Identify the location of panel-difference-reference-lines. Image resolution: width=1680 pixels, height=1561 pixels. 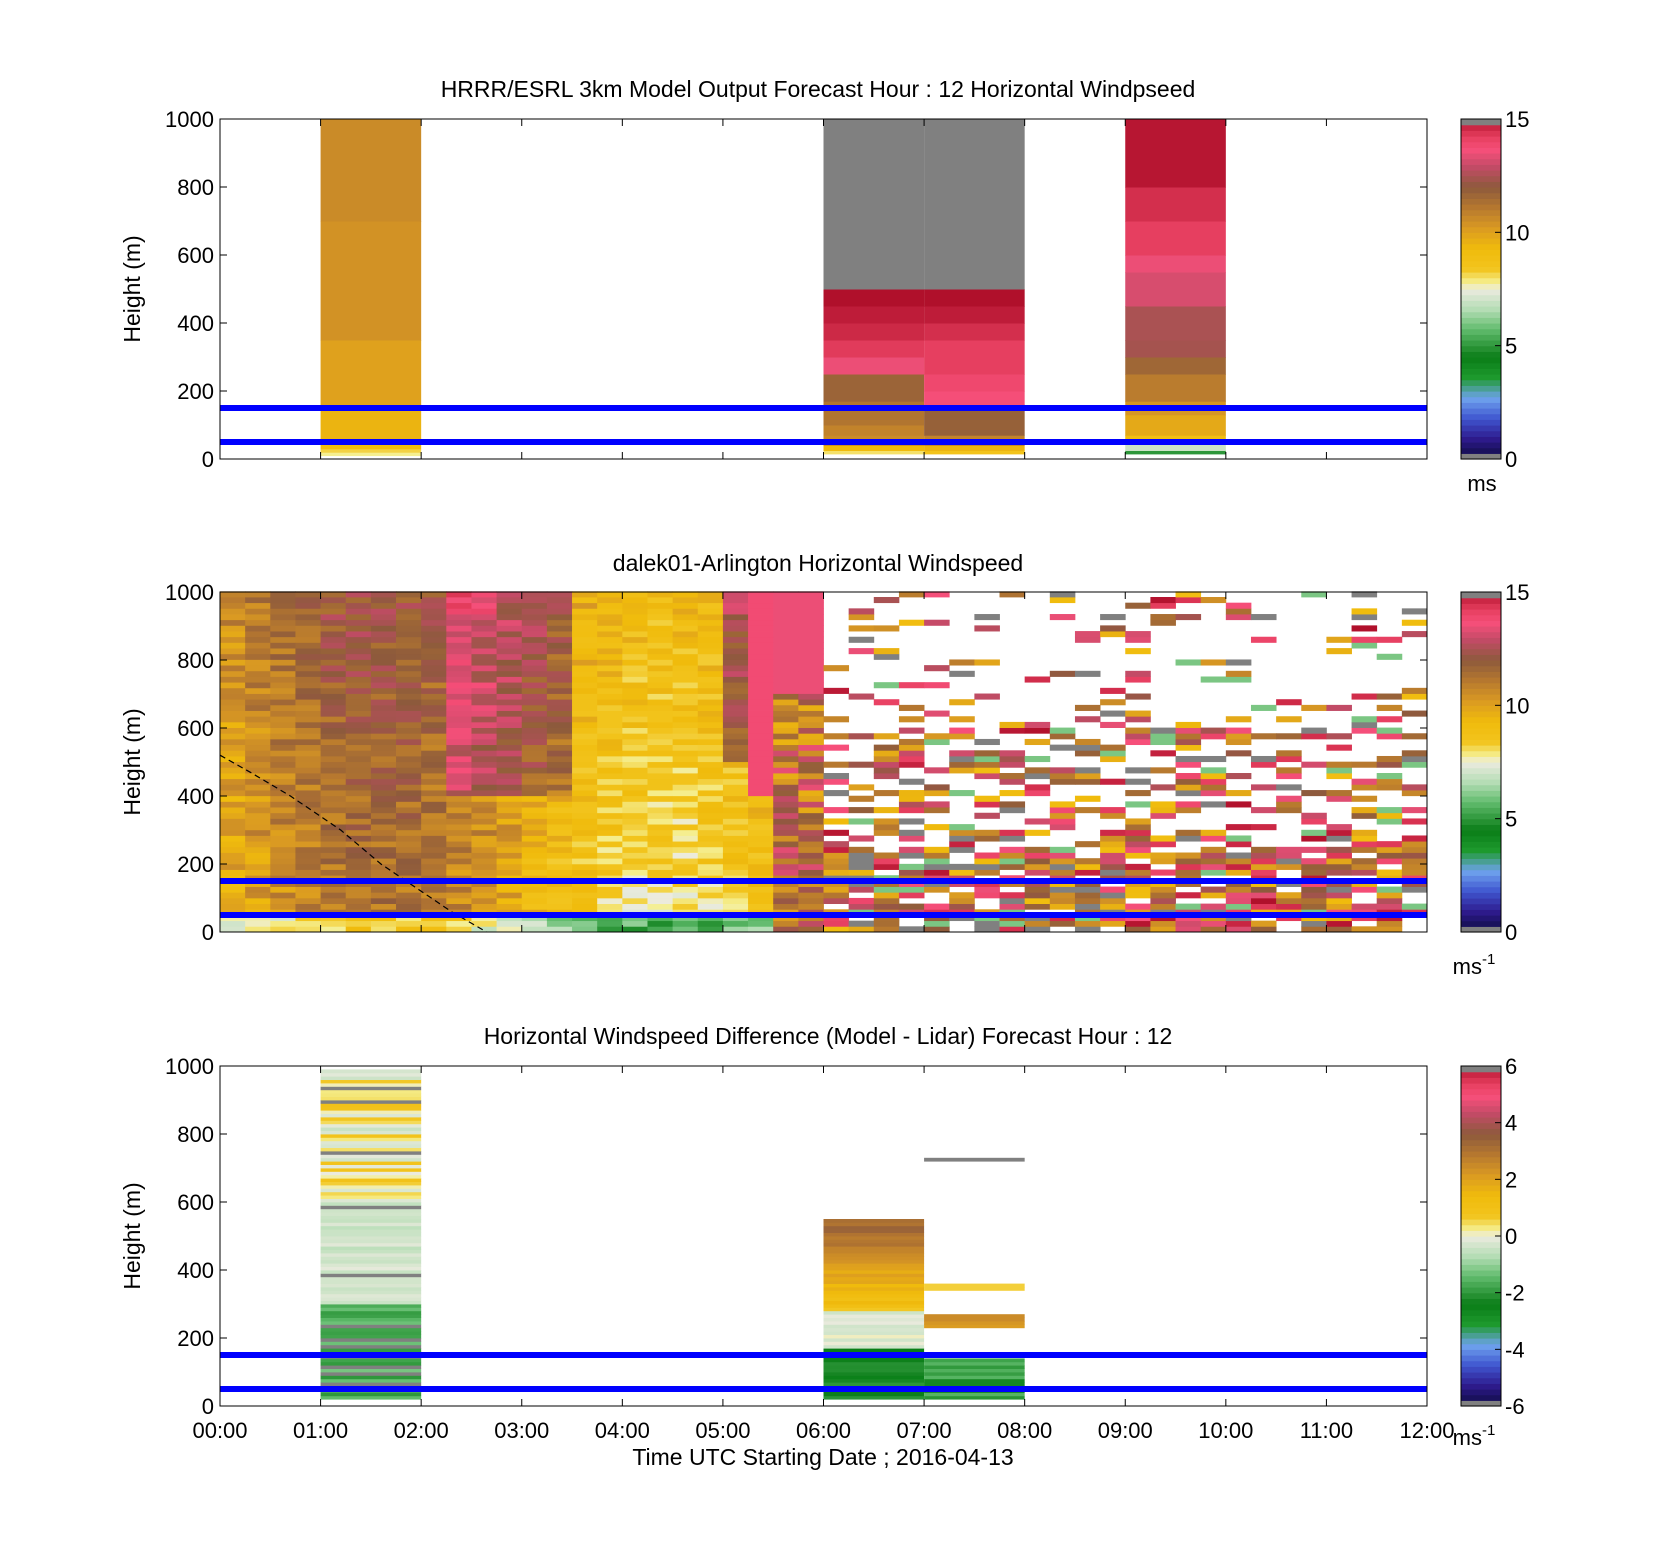
(823, 1372).